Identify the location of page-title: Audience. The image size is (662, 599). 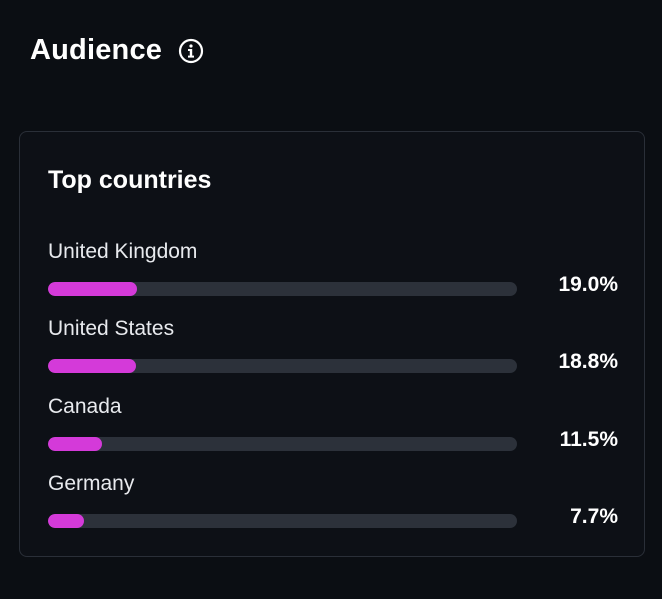
(96, 50).